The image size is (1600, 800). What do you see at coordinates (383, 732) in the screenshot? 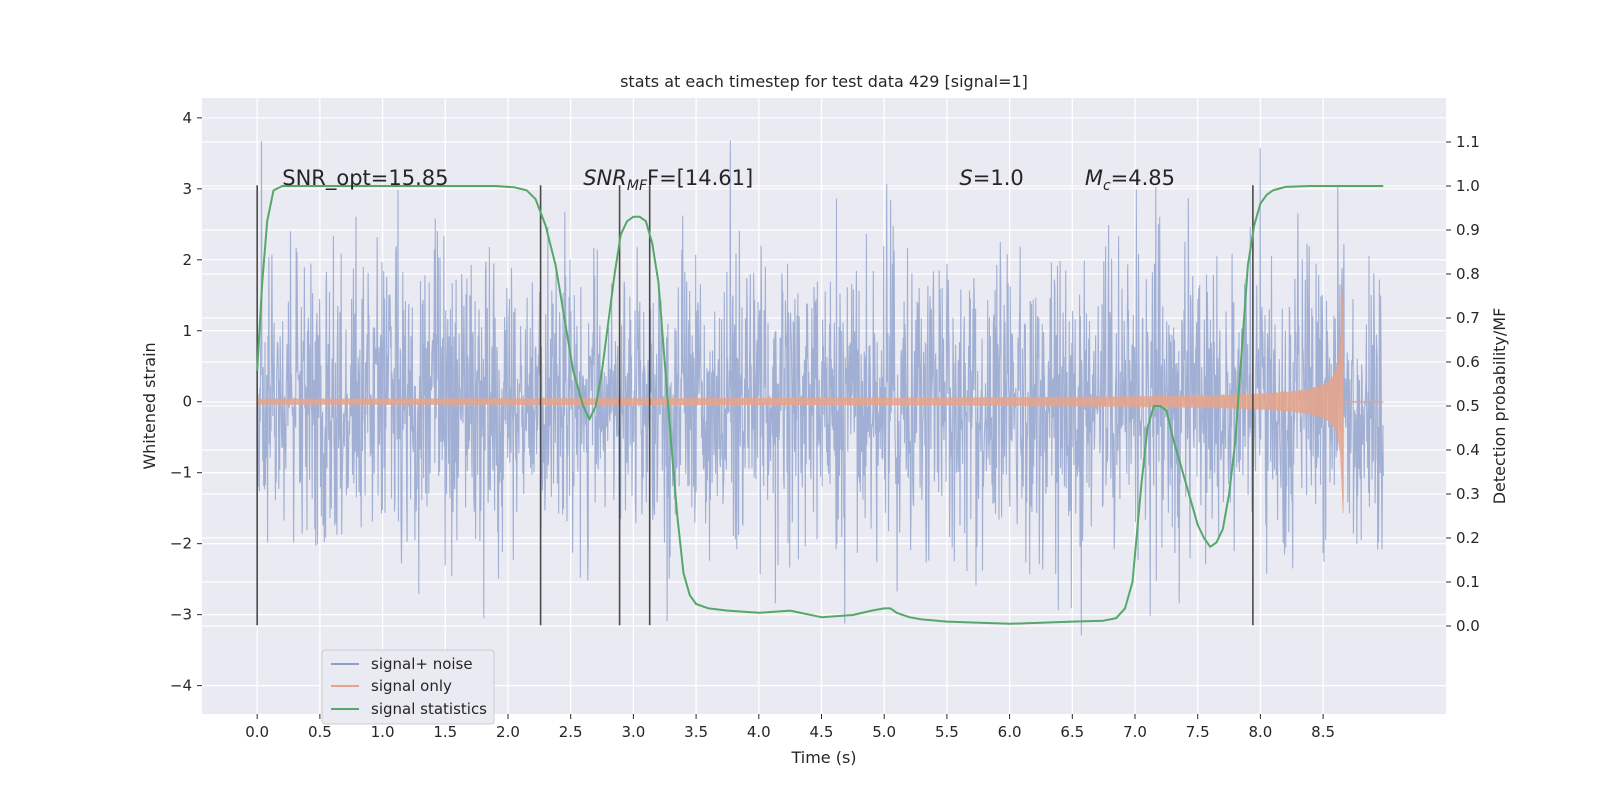
I see `x-tick-label-2: 1.0` at bounding box center [383, 732].